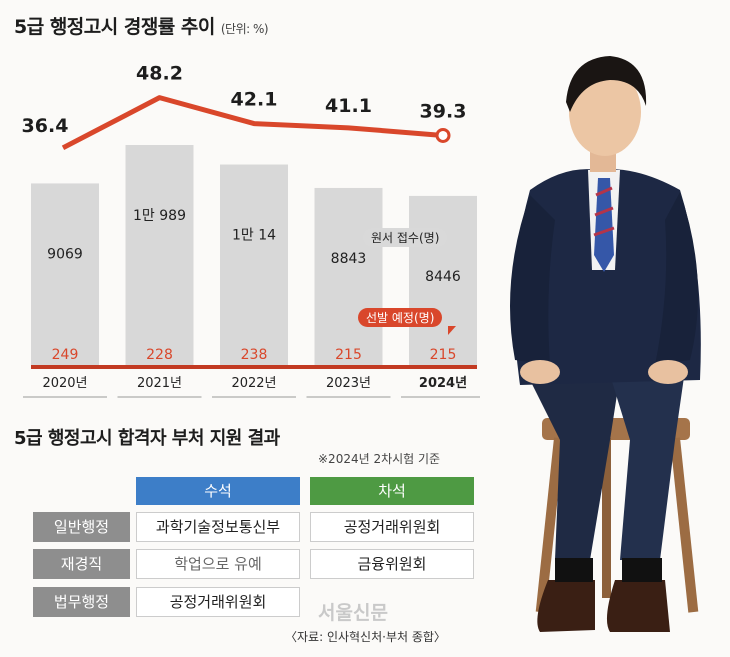 Image resolution: width=730 pixels, height=657 pixels. Describe the element at coordinates (81, 564) in the screenshot. I see `row-label-finance: 재경직` at that location.